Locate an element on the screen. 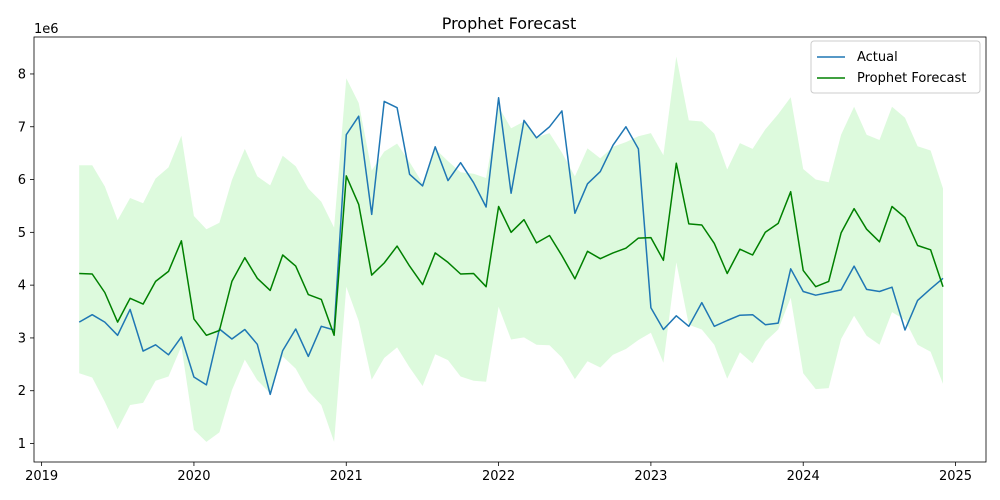 This screenshot has width=1000, height=500. y-scale-label: 1e6 is located at coordinates (46, 29).